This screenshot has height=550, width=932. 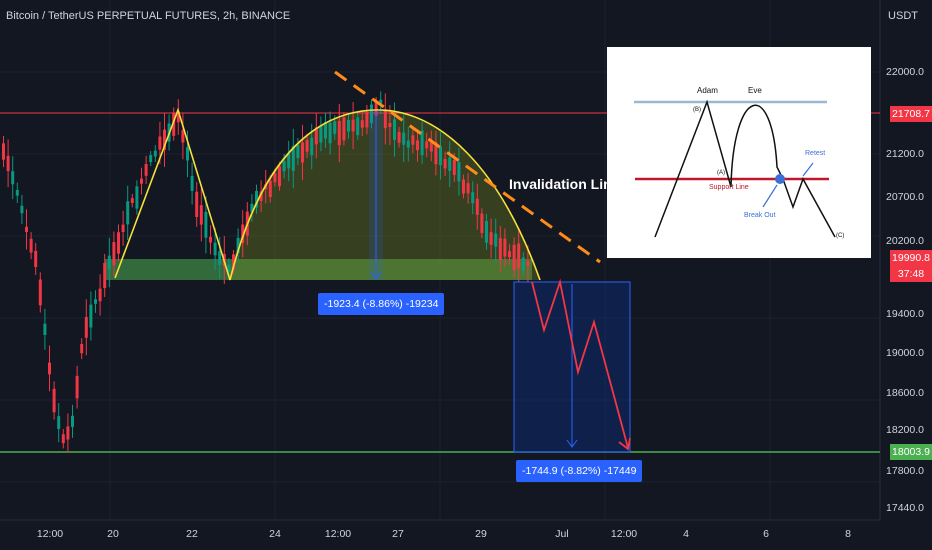 I want to click on x-tick: Jul, so click(x=562, y=534).